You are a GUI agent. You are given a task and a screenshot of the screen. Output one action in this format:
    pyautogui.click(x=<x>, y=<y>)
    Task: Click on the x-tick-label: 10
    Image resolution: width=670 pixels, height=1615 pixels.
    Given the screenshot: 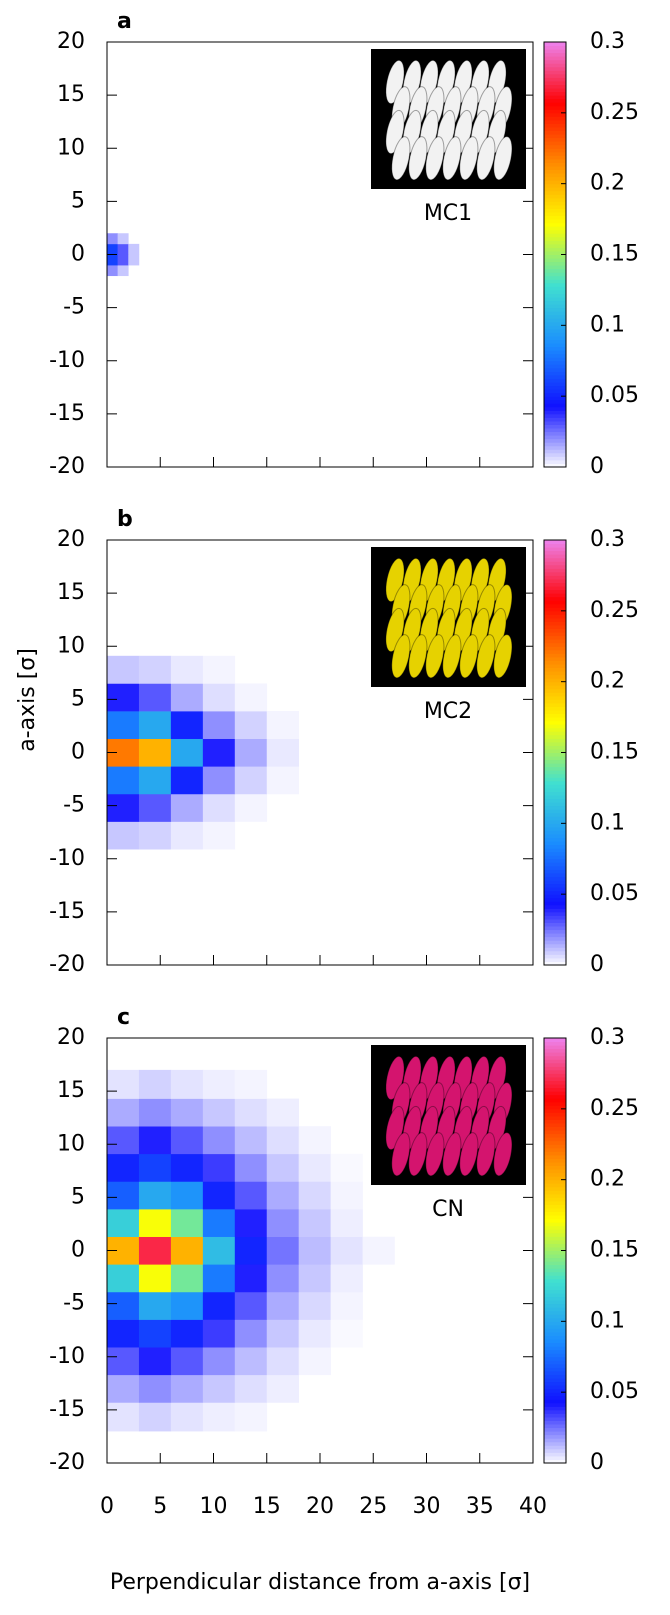 What is the action you would take?
    pyautogui.click(x=214, y=1506)
    